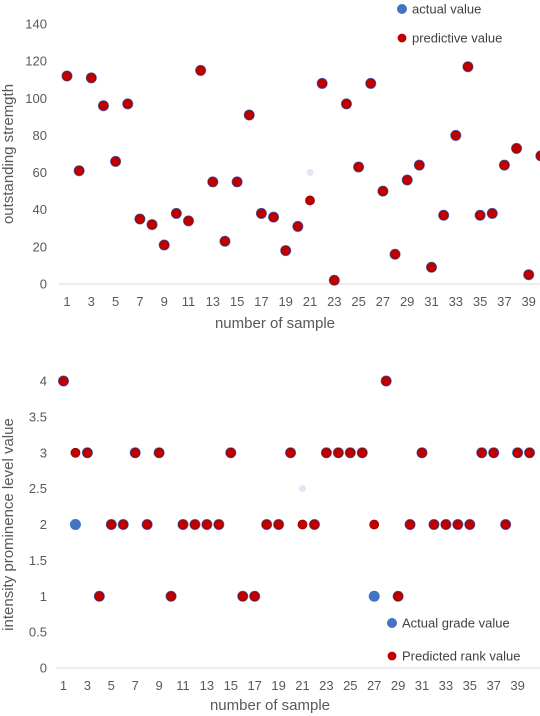 The height and width of the screenshot is (716, 540). What do you see at coordinates (36, 24) in the screenshot?
I see `y-tick-label: 140` at bounding box center [36, 24].